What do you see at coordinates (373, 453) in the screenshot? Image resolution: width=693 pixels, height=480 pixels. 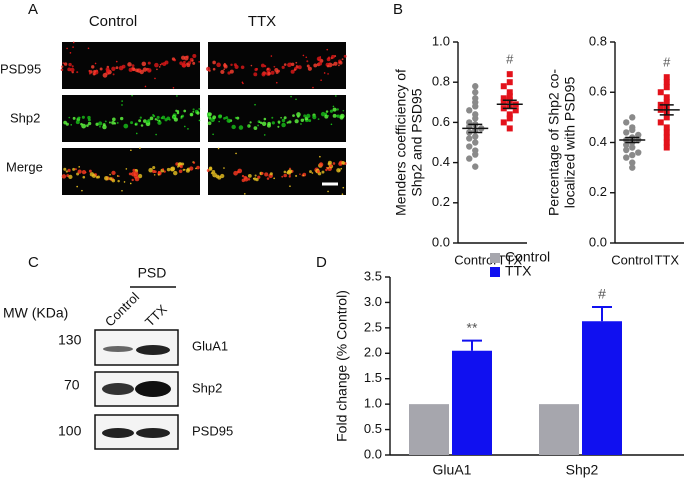 I see `y-tick-label: 0.0` at bounding box center [373, 453].